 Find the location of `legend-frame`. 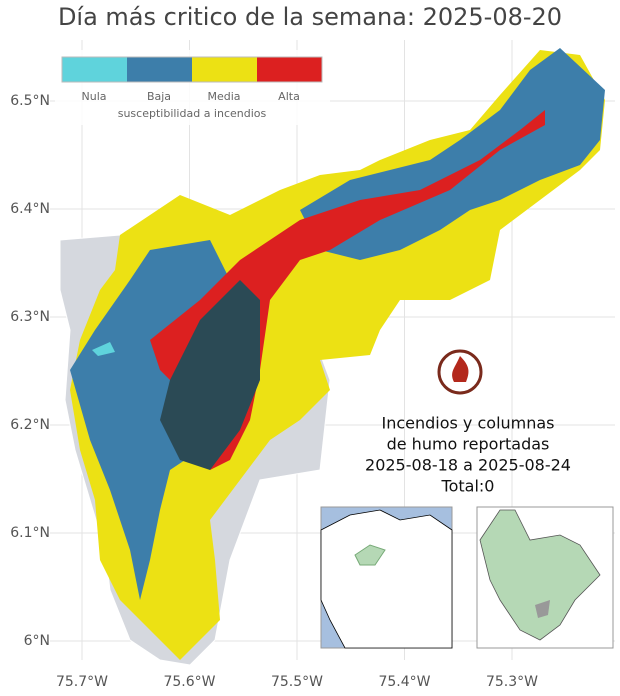

legend-frame is located at coordinates (192, 69).